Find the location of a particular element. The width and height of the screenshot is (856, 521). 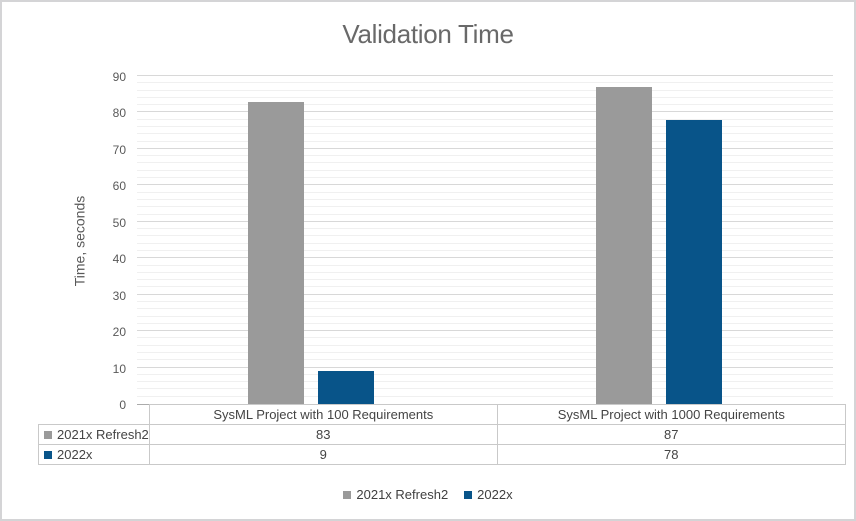

y-tick-label: 50 is located at coordinates (119, 222).